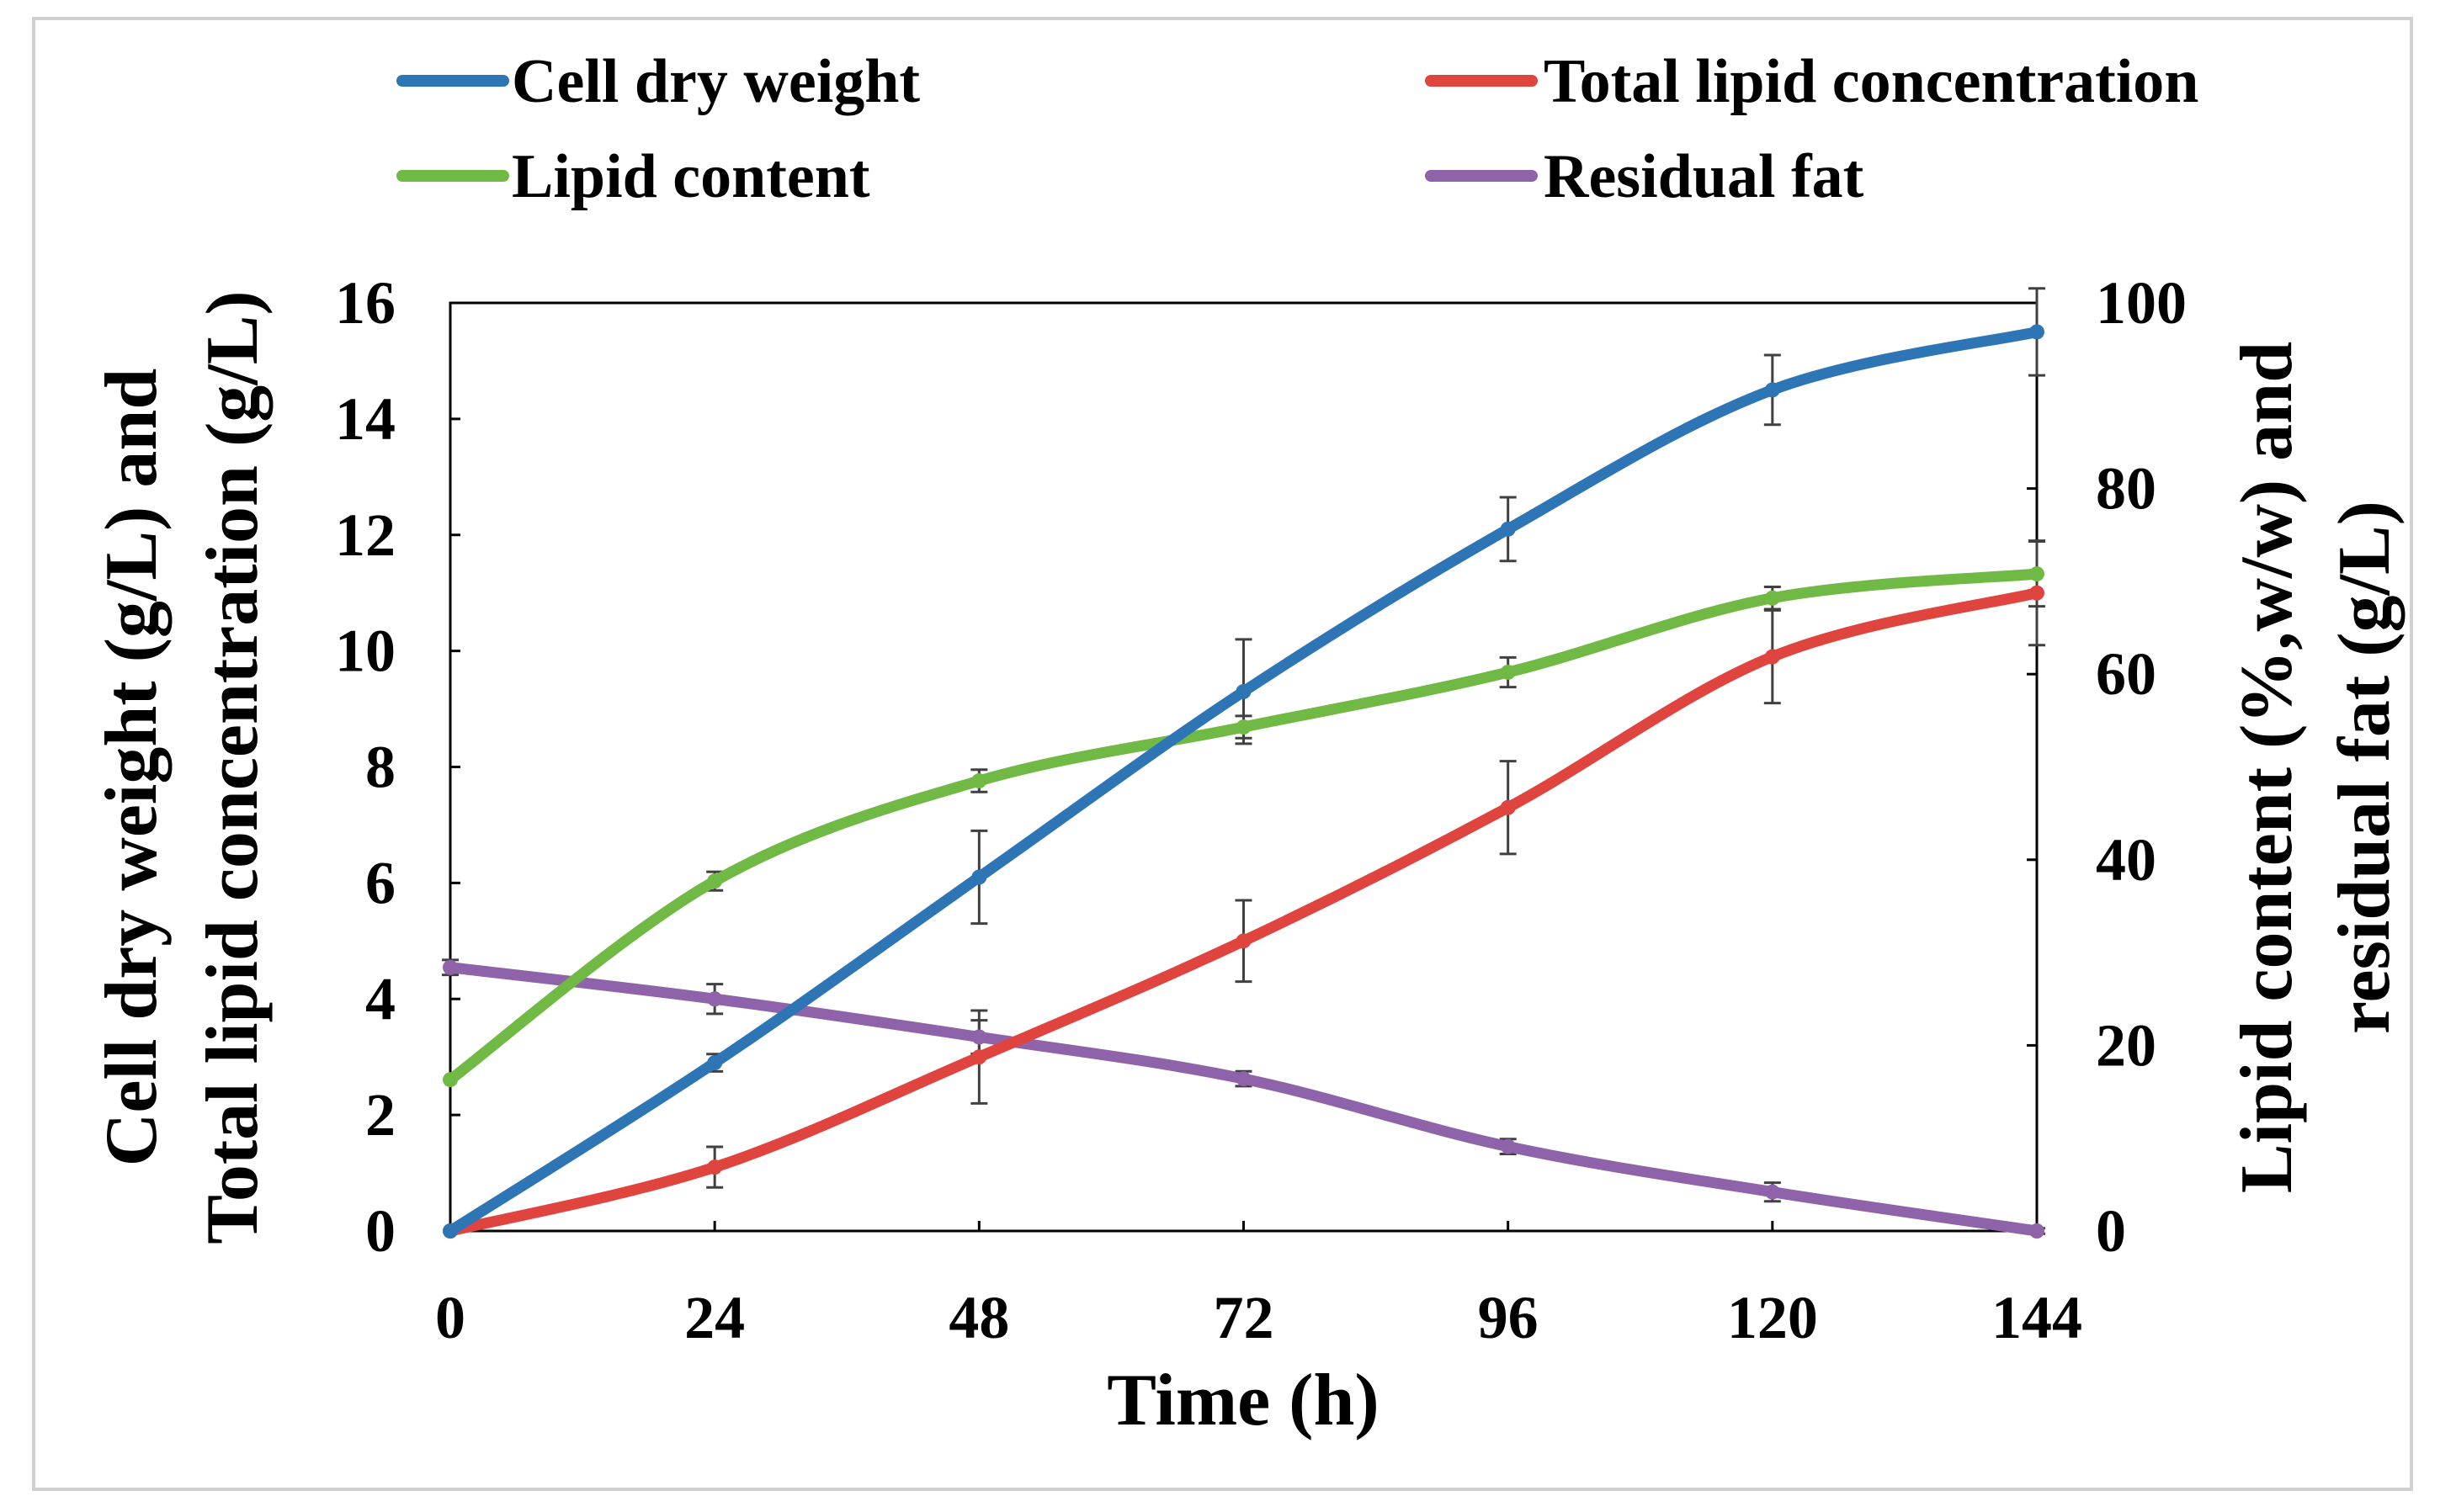 This screenshot has width=2440, height=1512. Describe the element at coordinates (2126, 1045) in the screenshot. I see `right-tick-label: 20` at that location.